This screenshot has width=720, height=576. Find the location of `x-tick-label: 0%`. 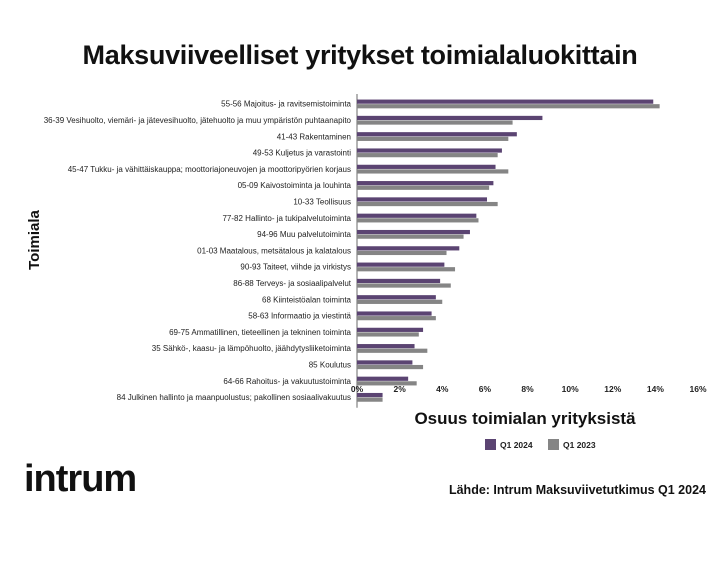

x-tick-label: 0% is located at coordinates (357, 389).